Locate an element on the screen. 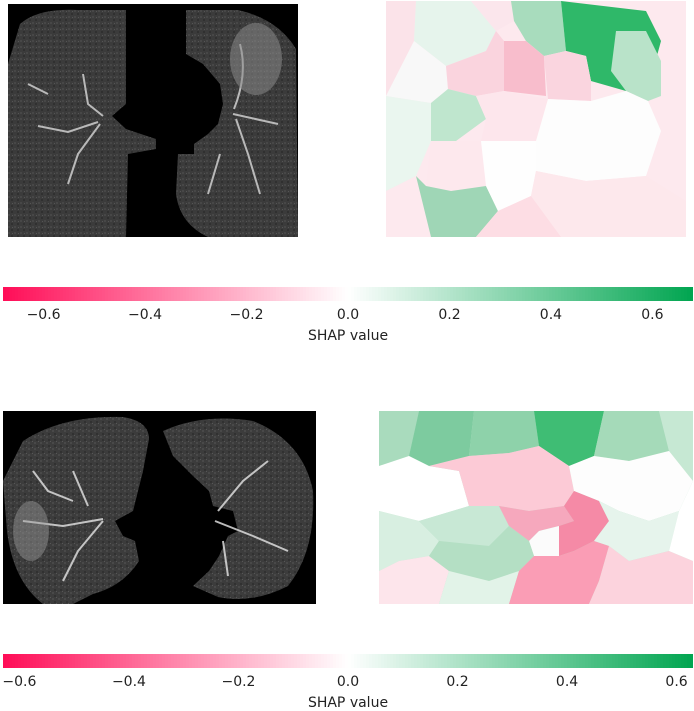 The width and height of the screenshot is (694, 711). colorbar-tick-label: 0.2 is located at coordinates (457, 682).